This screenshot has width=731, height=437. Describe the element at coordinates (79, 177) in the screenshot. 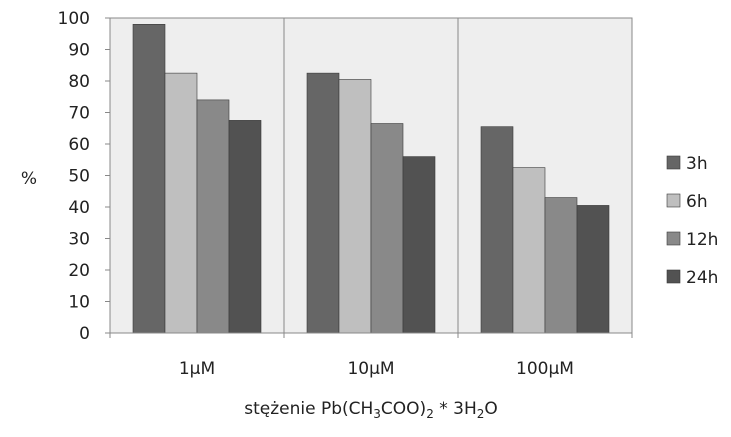

I see `y-tick-label: 50` at that location.